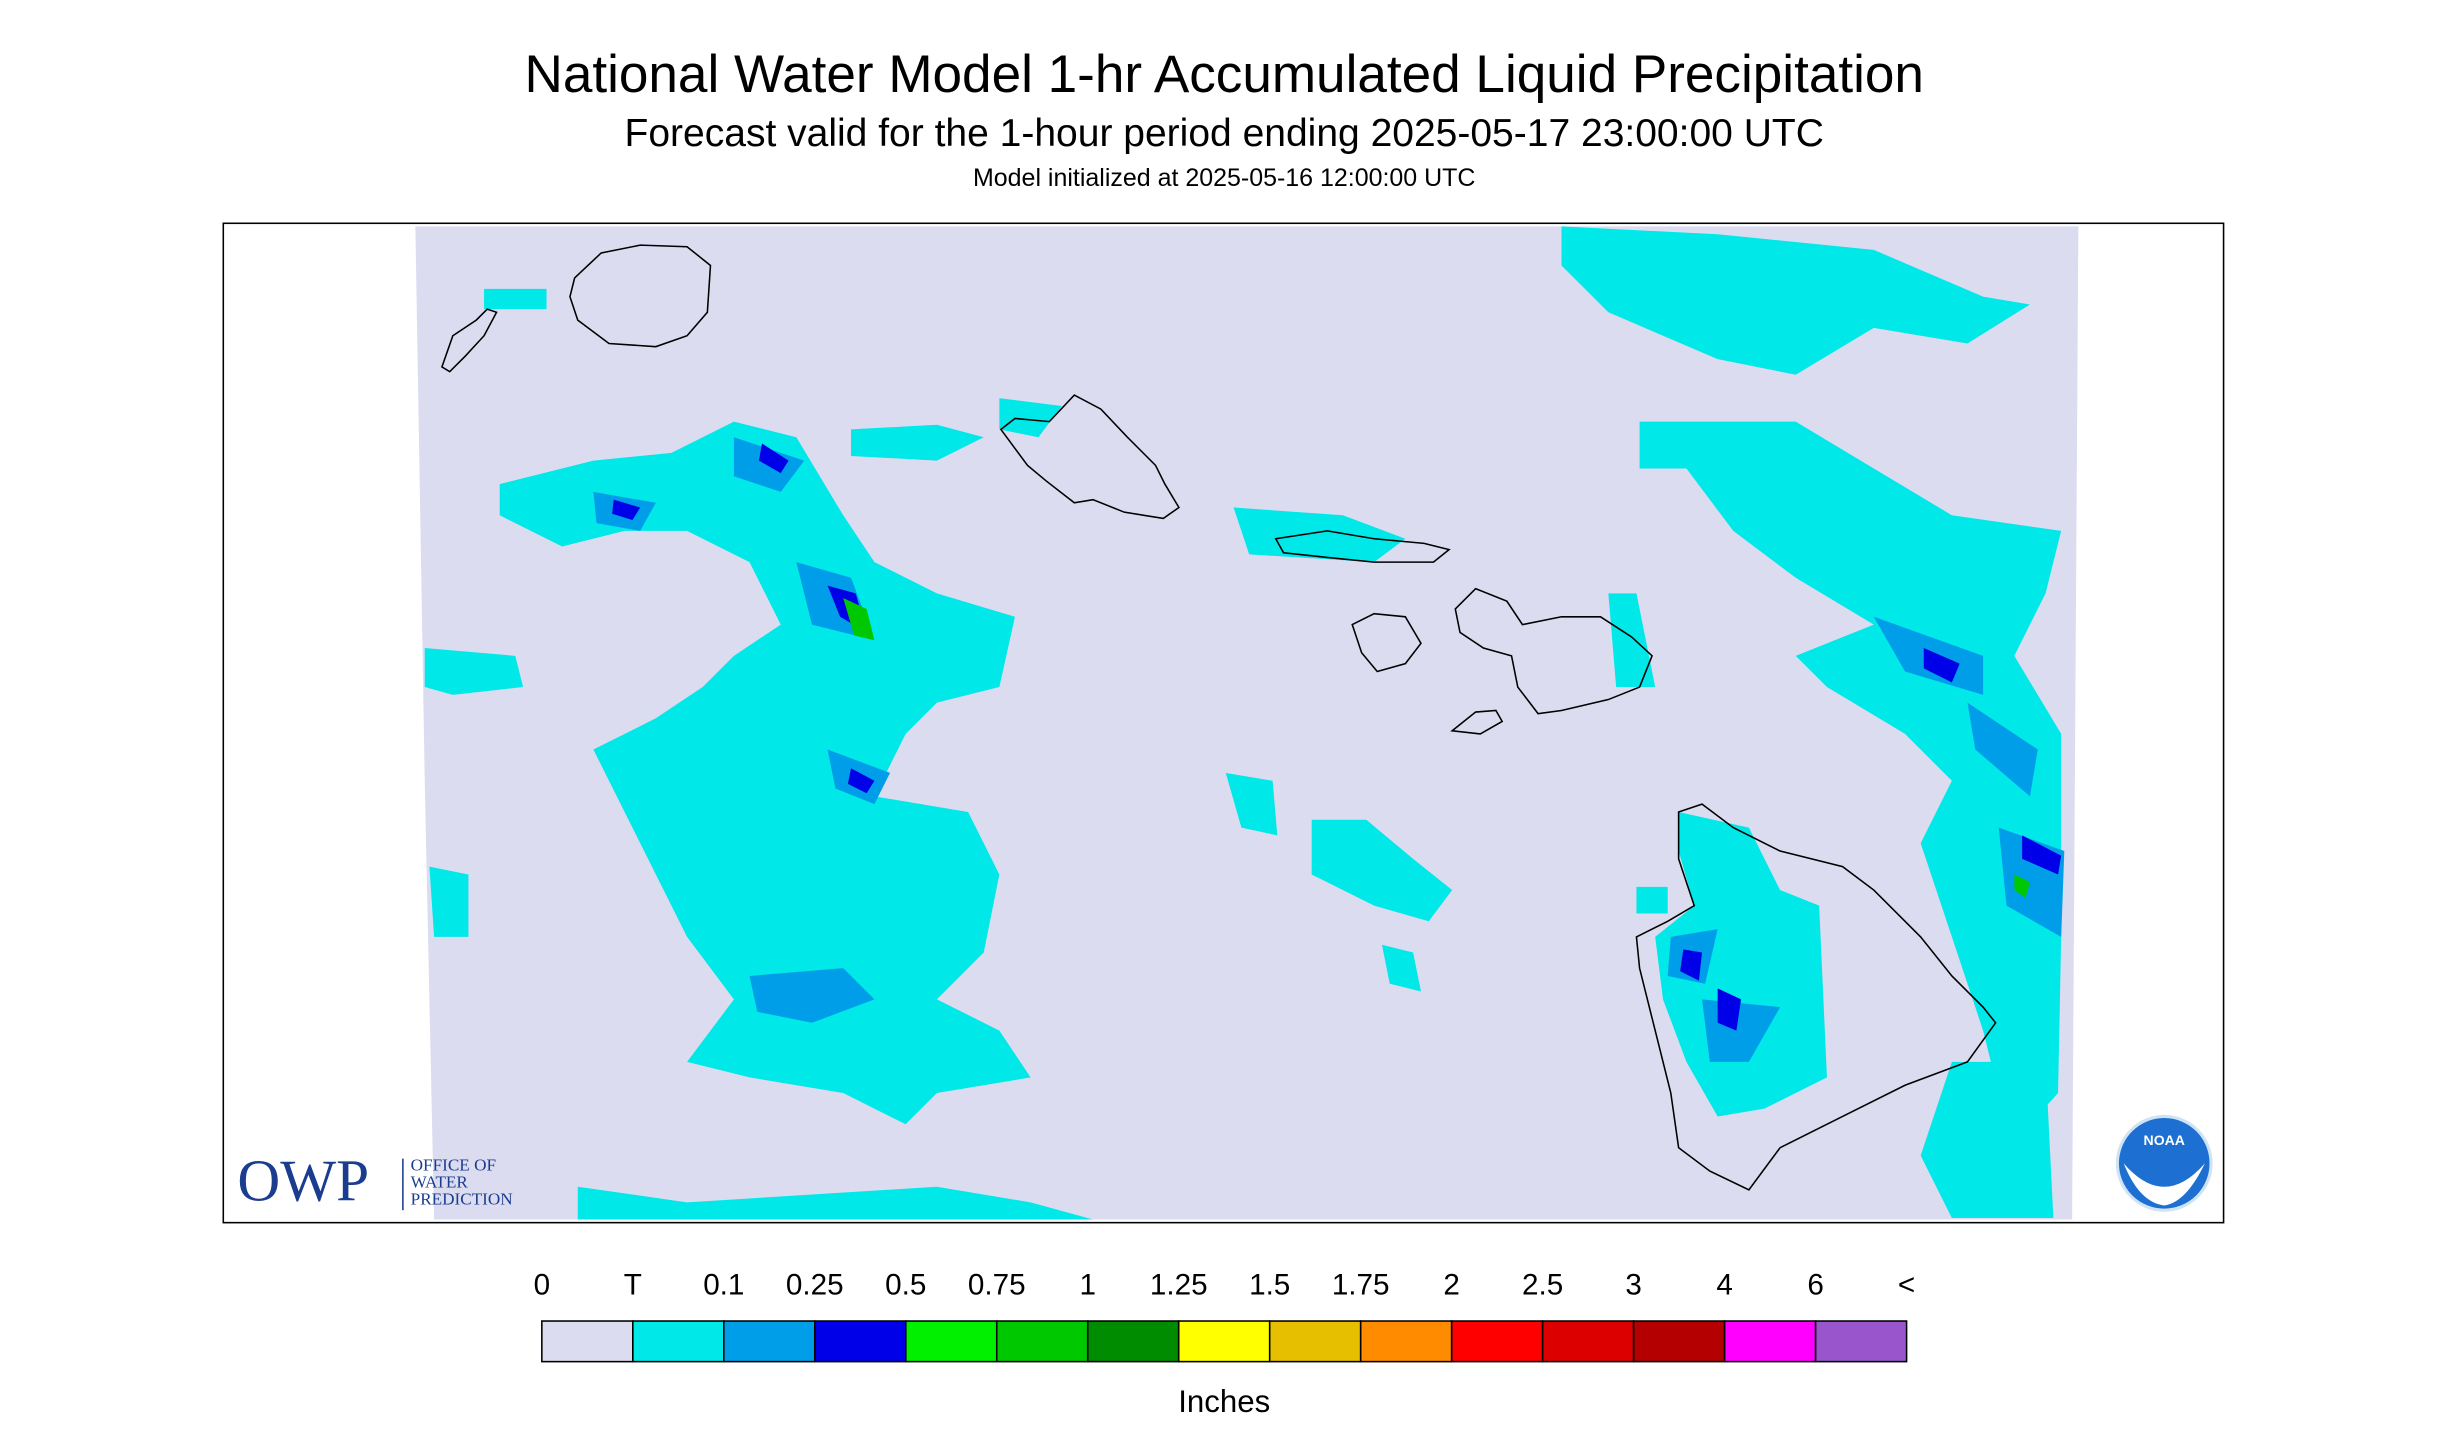  Describe the element at coordinates (453, 1164) in the screenshot. I see `owp-line: OFFICE OF` at that location.